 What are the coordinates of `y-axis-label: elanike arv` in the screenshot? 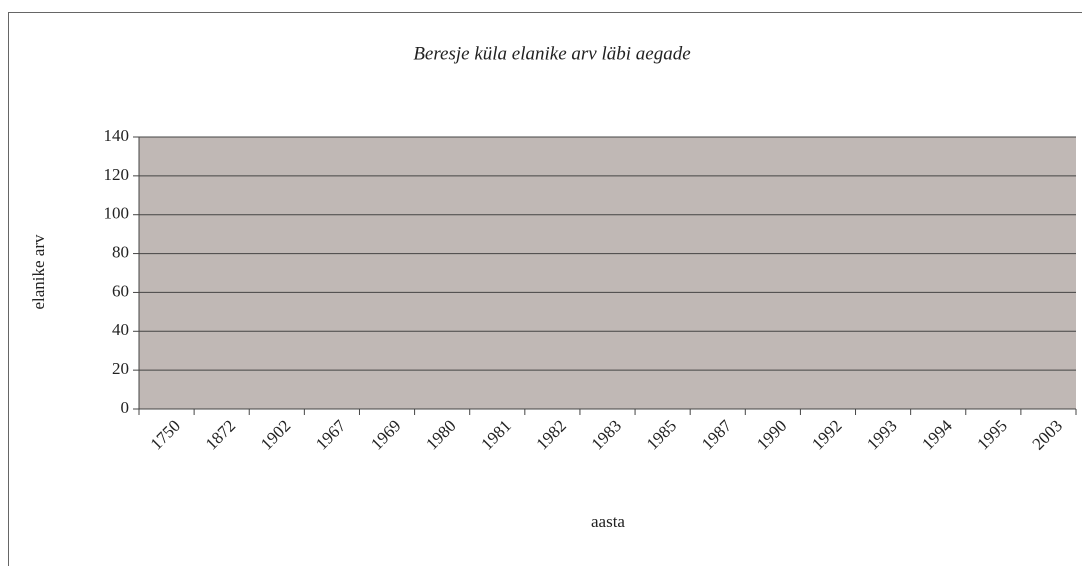 It's located at (38, 272).